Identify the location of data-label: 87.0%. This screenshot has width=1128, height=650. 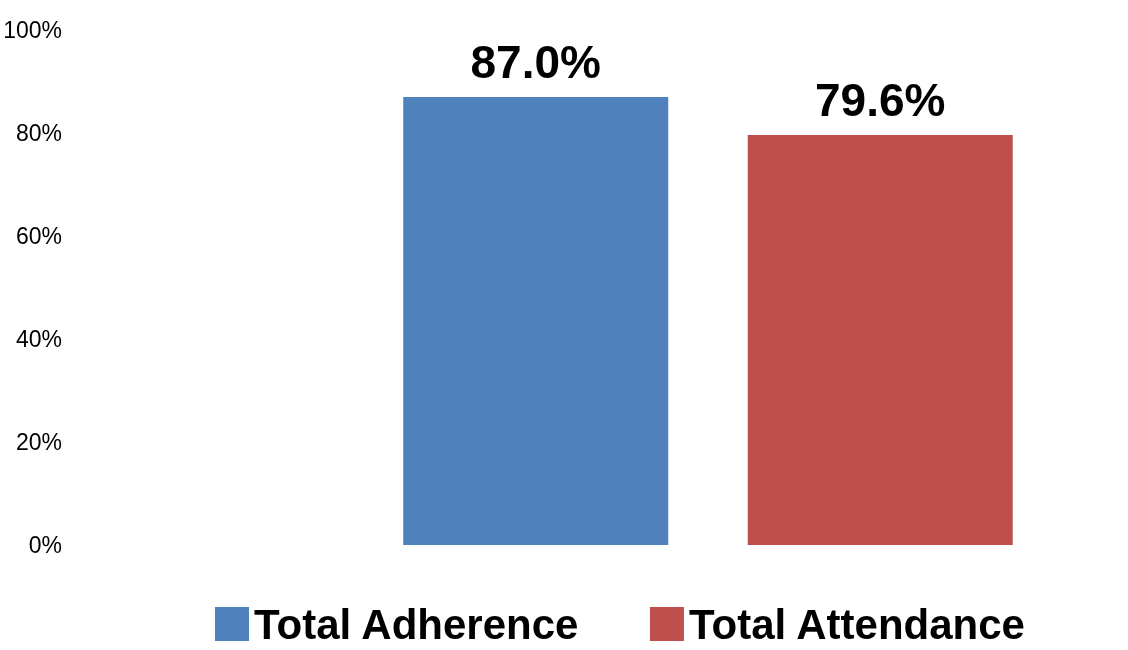
(535, 61).